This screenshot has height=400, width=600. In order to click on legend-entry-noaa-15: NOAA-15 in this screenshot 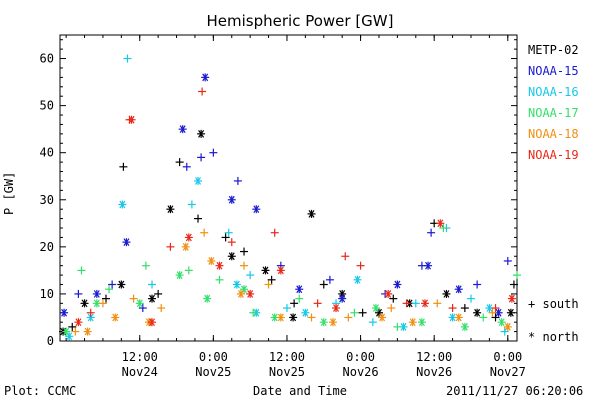, I will do `click(553, 71)`.